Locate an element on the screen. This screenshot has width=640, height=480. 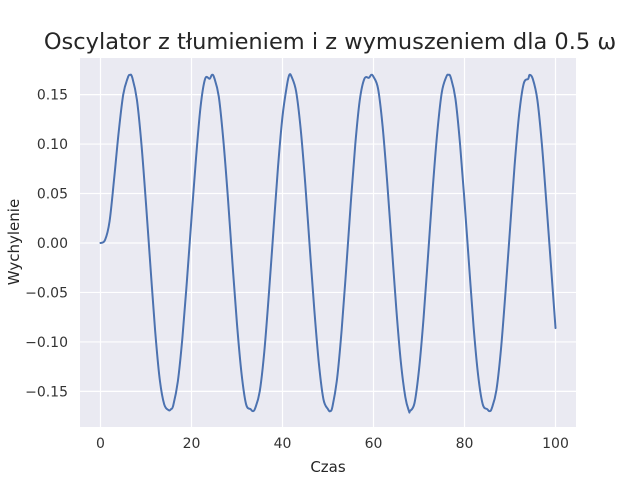
x-tick-label: 40 is located at coordinates (283, 444).